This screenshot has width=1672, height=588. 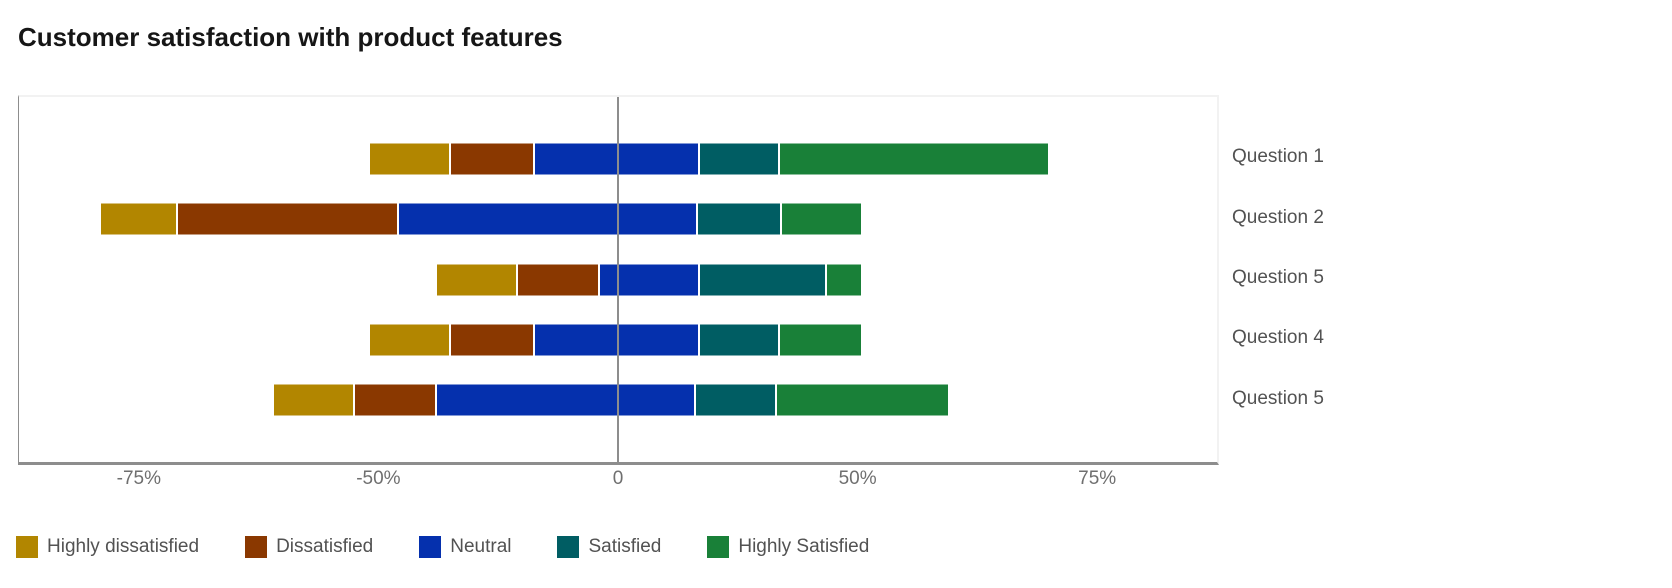 What do you see at coordinates (123, 546) in the screenshot?
I see `legend-label: Highly dissatisfied` at bounding box center [123, 546].